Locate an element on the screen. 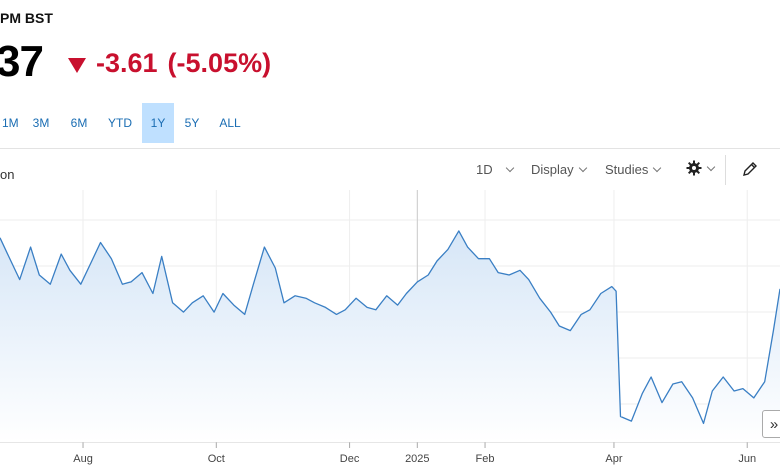  pencil-icon is located at coordinates (750, 169).